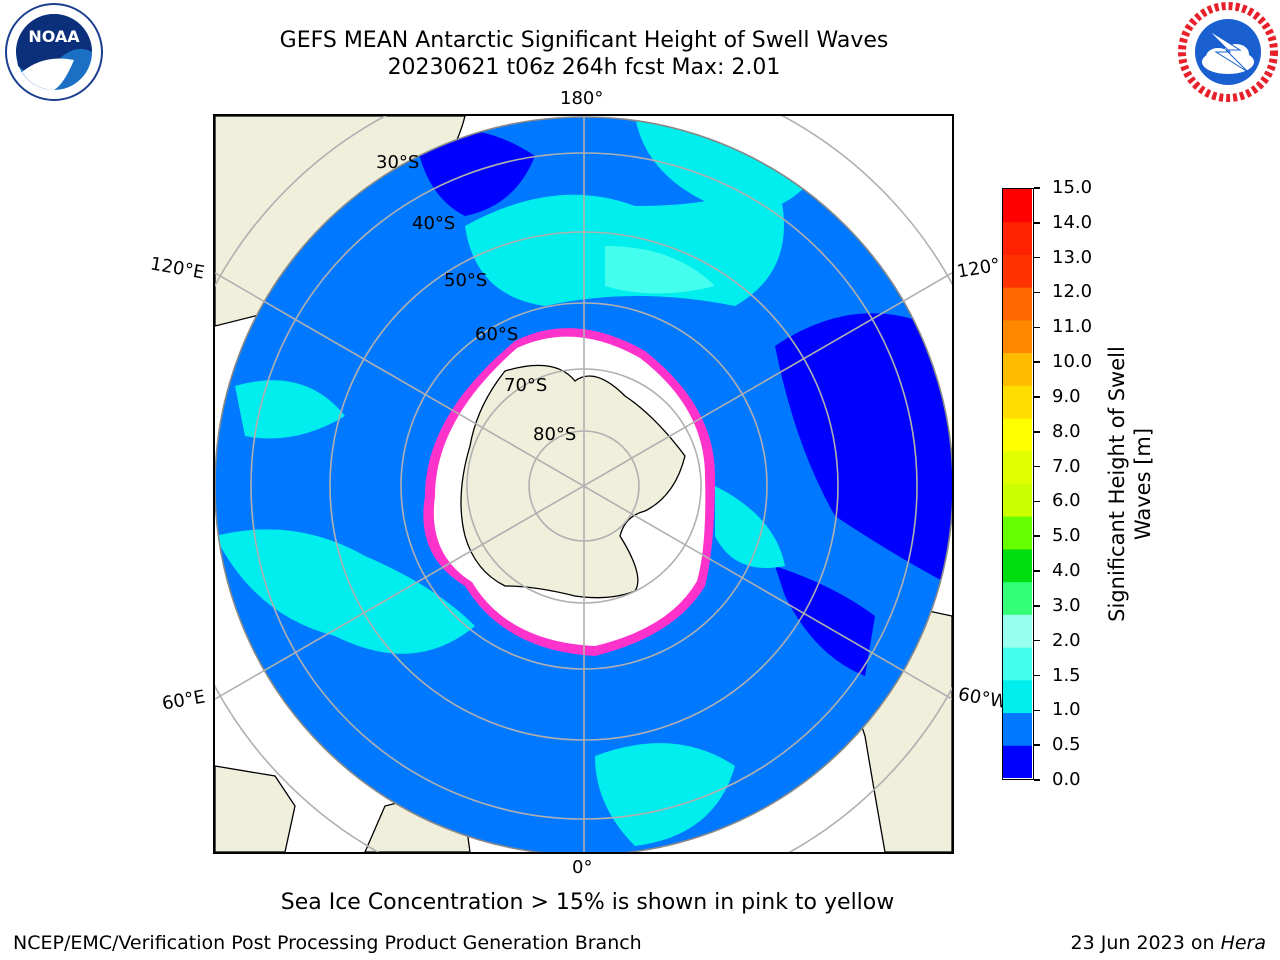 The height and width of the screenshot is (960, 1280). I want to click on colorbar-tick-label: 8.0, so click(1066, 431).